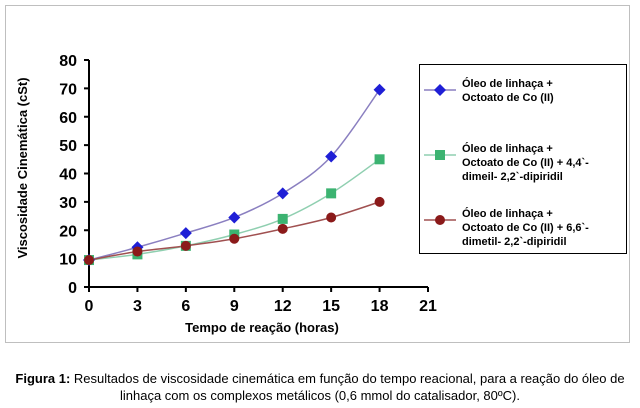 The width and height of the screenshot is (640, 408). Describe the element at coordinates (331, 306) in the screenshot. I see `x-tick-label: 15` at that location.